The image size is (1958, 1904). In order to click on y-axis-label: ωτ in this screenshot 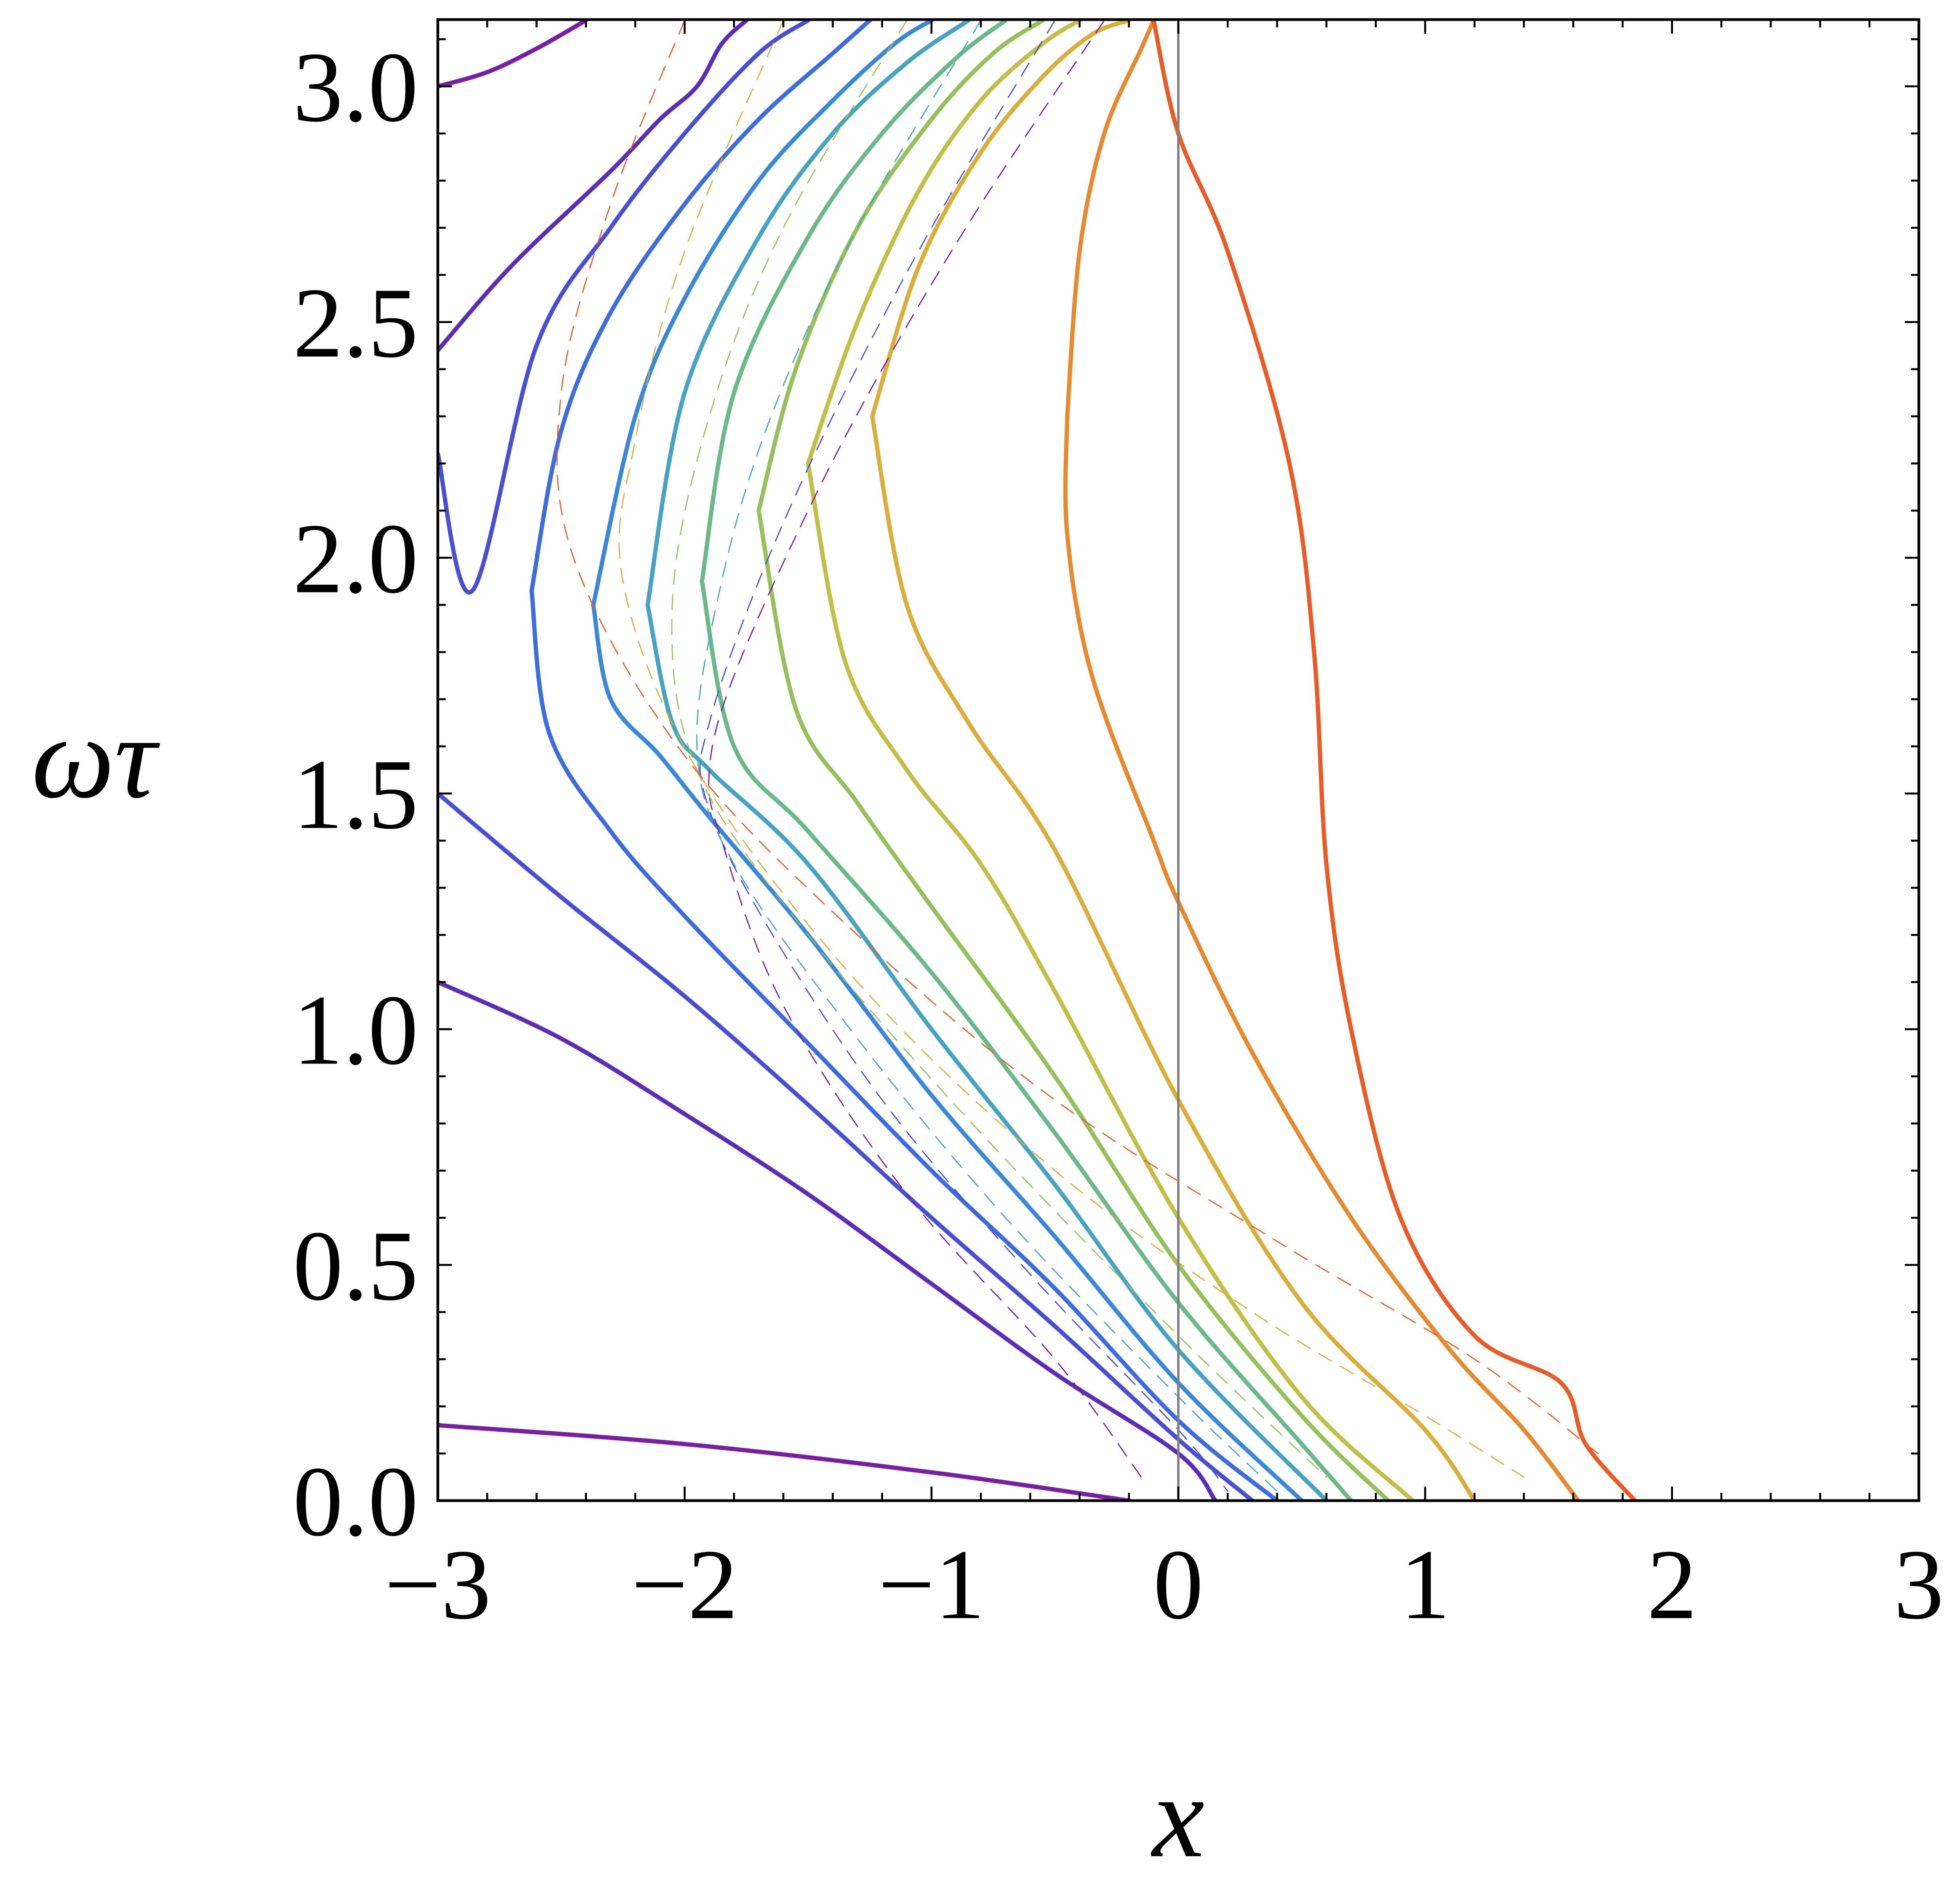, I will do `click(96, 757)`.